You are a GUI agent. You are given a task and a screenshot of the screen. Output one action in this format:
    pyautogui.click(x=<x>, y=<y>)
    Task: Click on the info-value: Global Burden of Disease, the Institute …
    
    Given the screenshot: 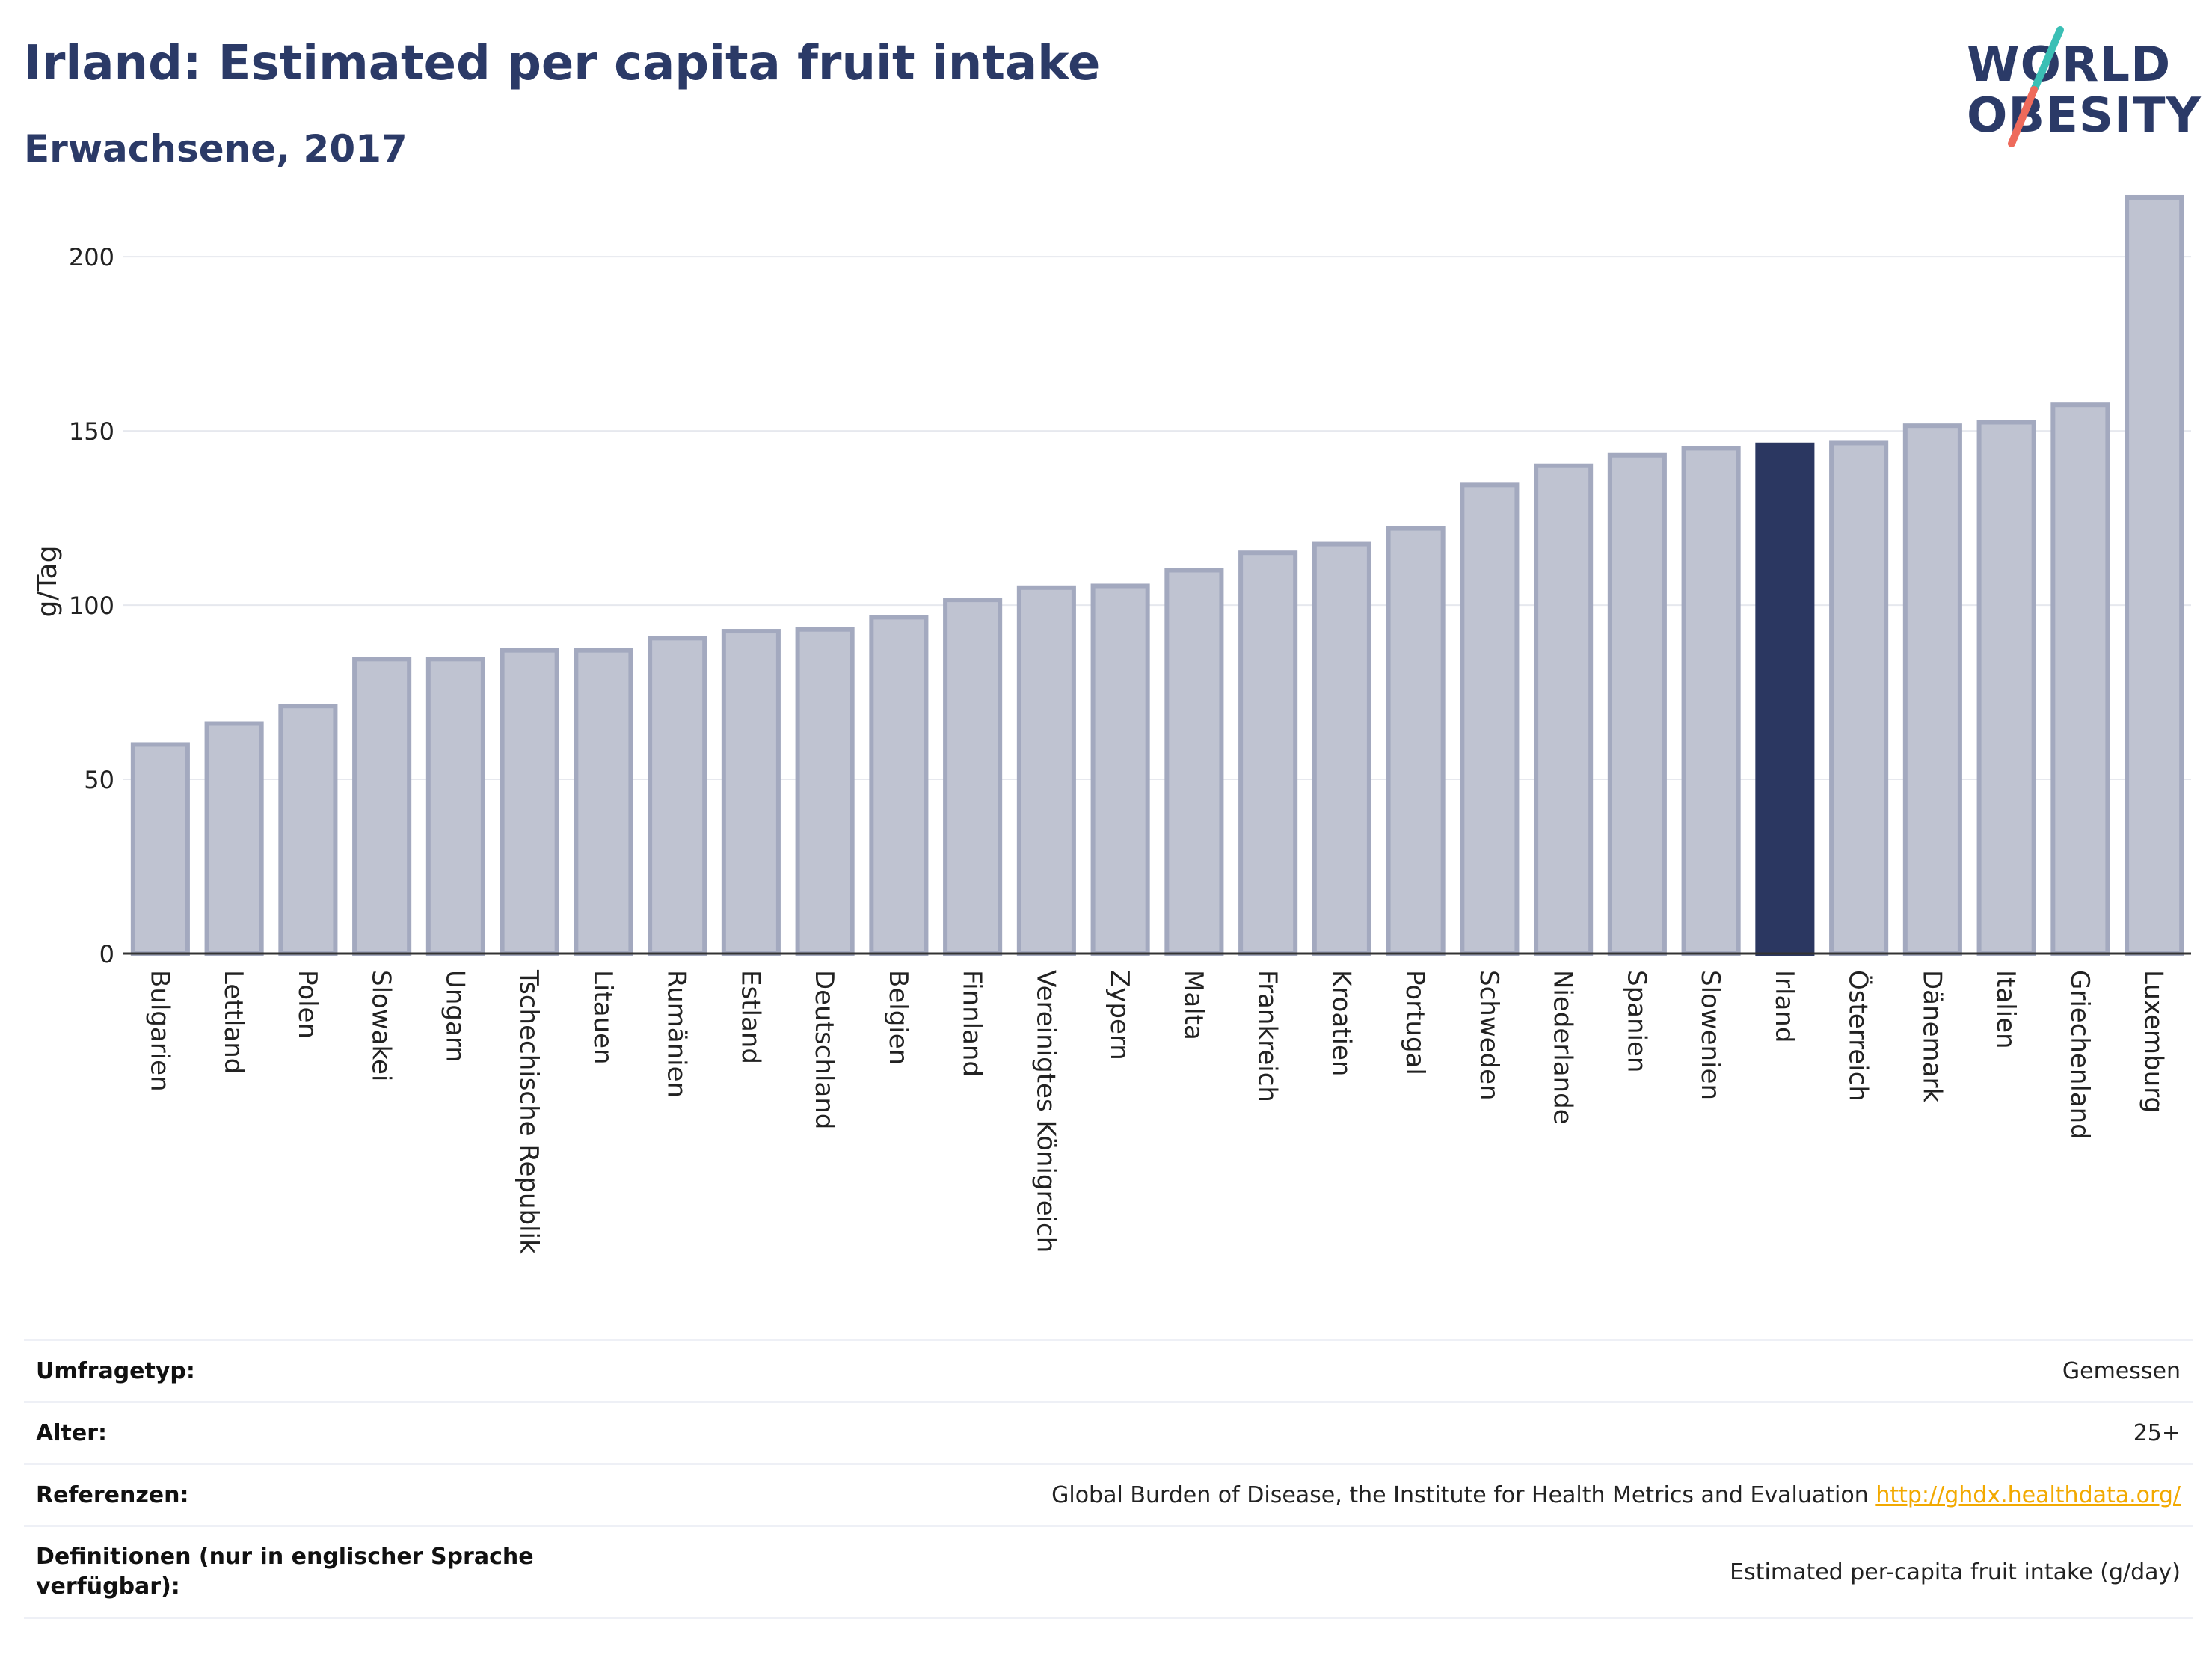 What is the action you would take?
    pyautogui.click(x=1622, y=1495)
    